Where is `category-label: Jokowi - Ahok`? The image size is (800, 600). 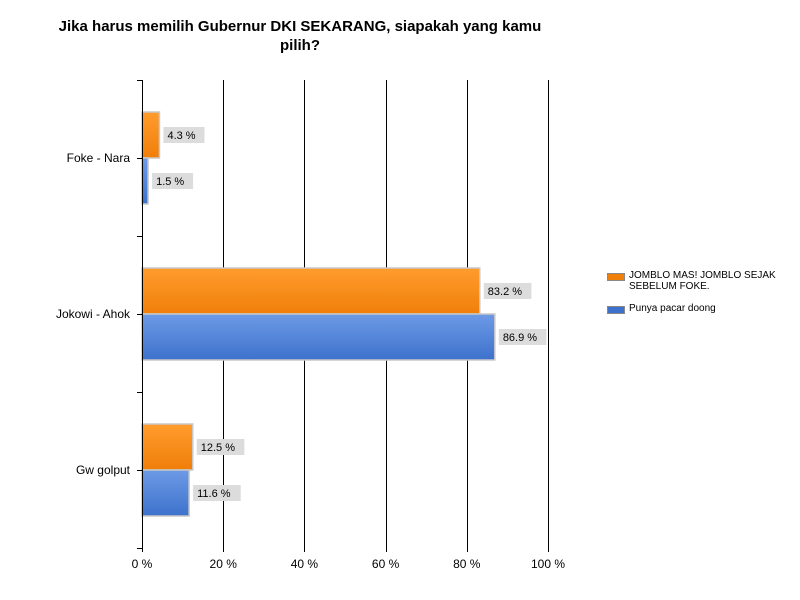
category-label: Jokowi - Ahok is located at coordinates (93, 314).